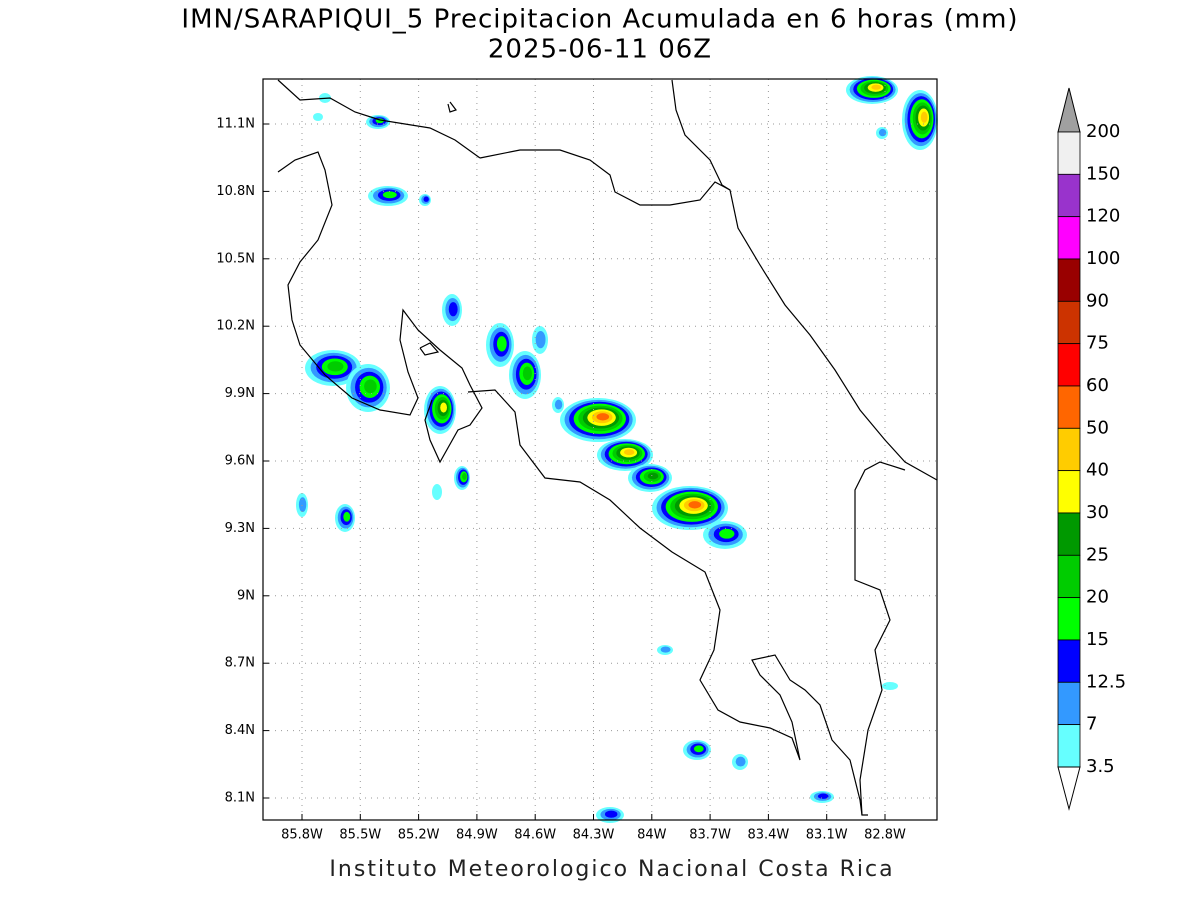 Image resolution: width=1200 pixels, height=900 pixels. What do you see at coordinates (302, 835) in the screenshot?
I see `lon-tick-label: 85.8W` at bounding box center [302, 835].